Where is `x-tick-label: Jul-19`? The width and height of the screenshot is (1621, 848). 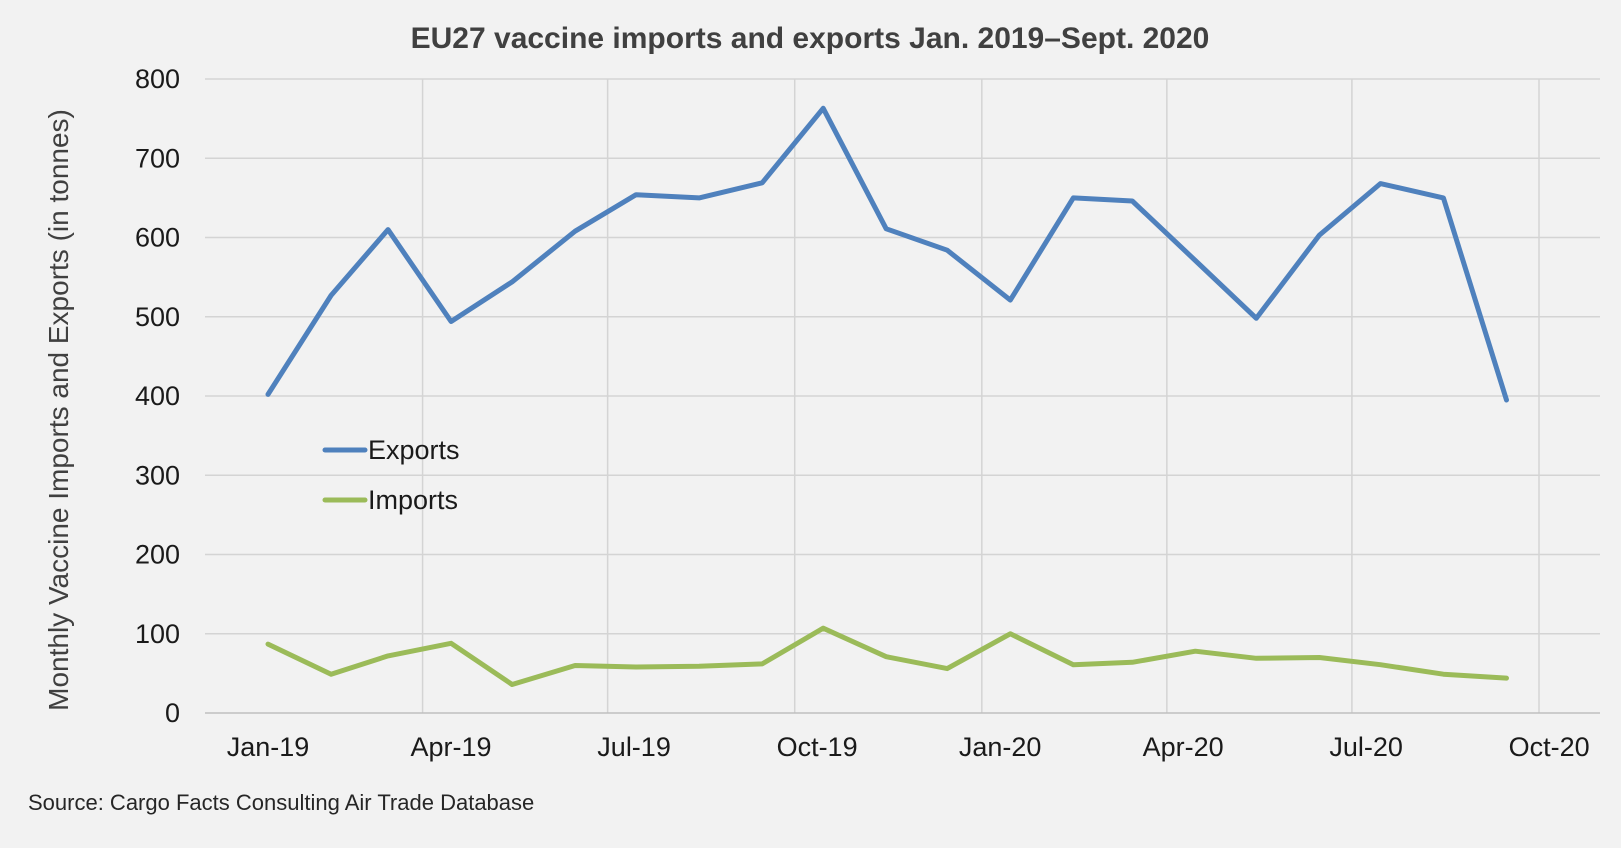 x-tick-label: Jul-19 is located at coordinates (634, 747).